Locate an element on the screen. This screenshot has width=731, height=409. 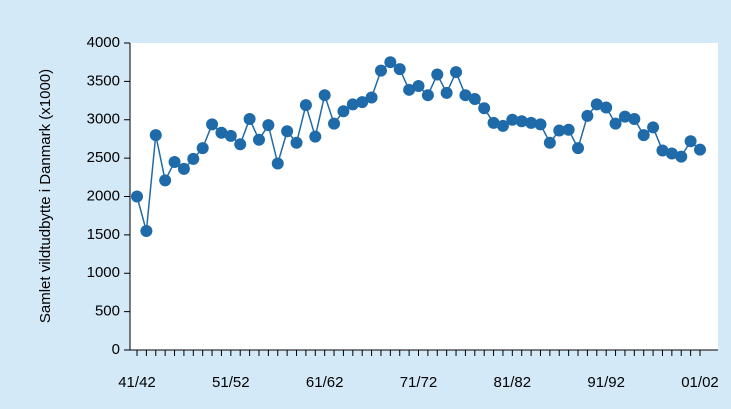
y-tick-label: 500 is located at coordinates (107, 311).